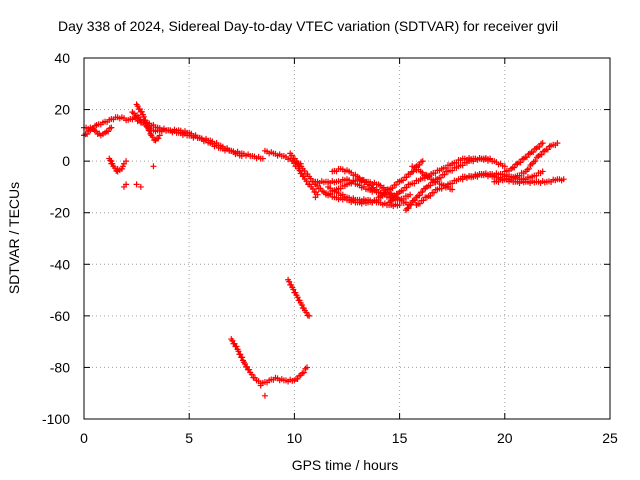 This screenshot has height=480, width=640. What do you see at coordinates (189, 438) in the screenshot?
I see `x-tick-label: 5` at bounding box center [189, 438].